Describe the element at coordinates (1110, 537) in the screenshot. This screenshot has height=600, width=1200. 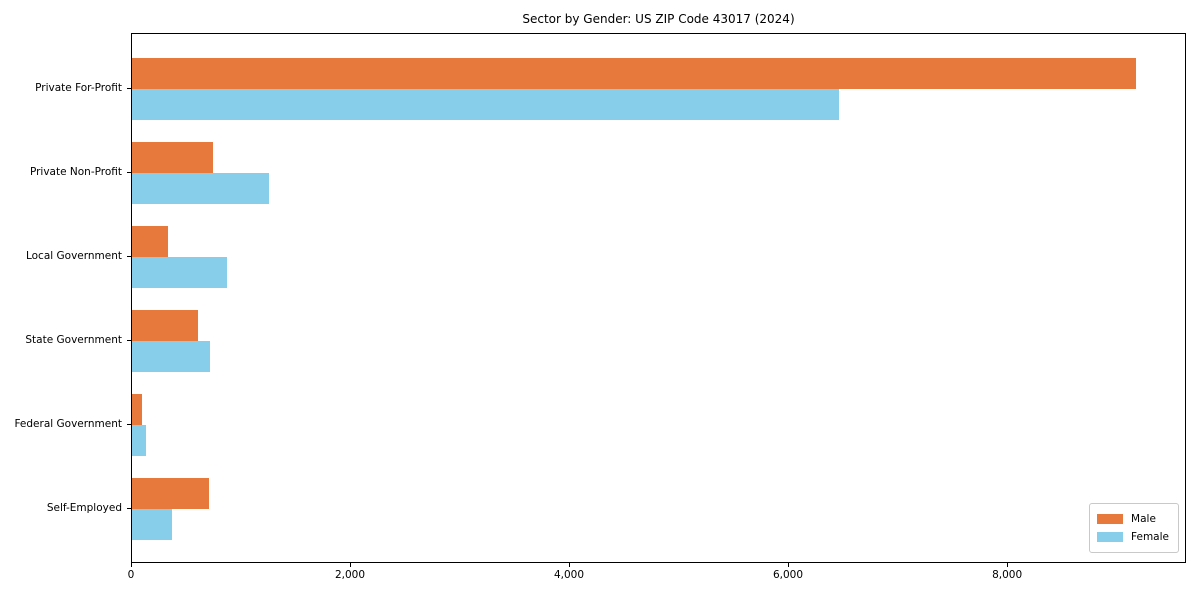
I see `legend-swatch-female` at that location.